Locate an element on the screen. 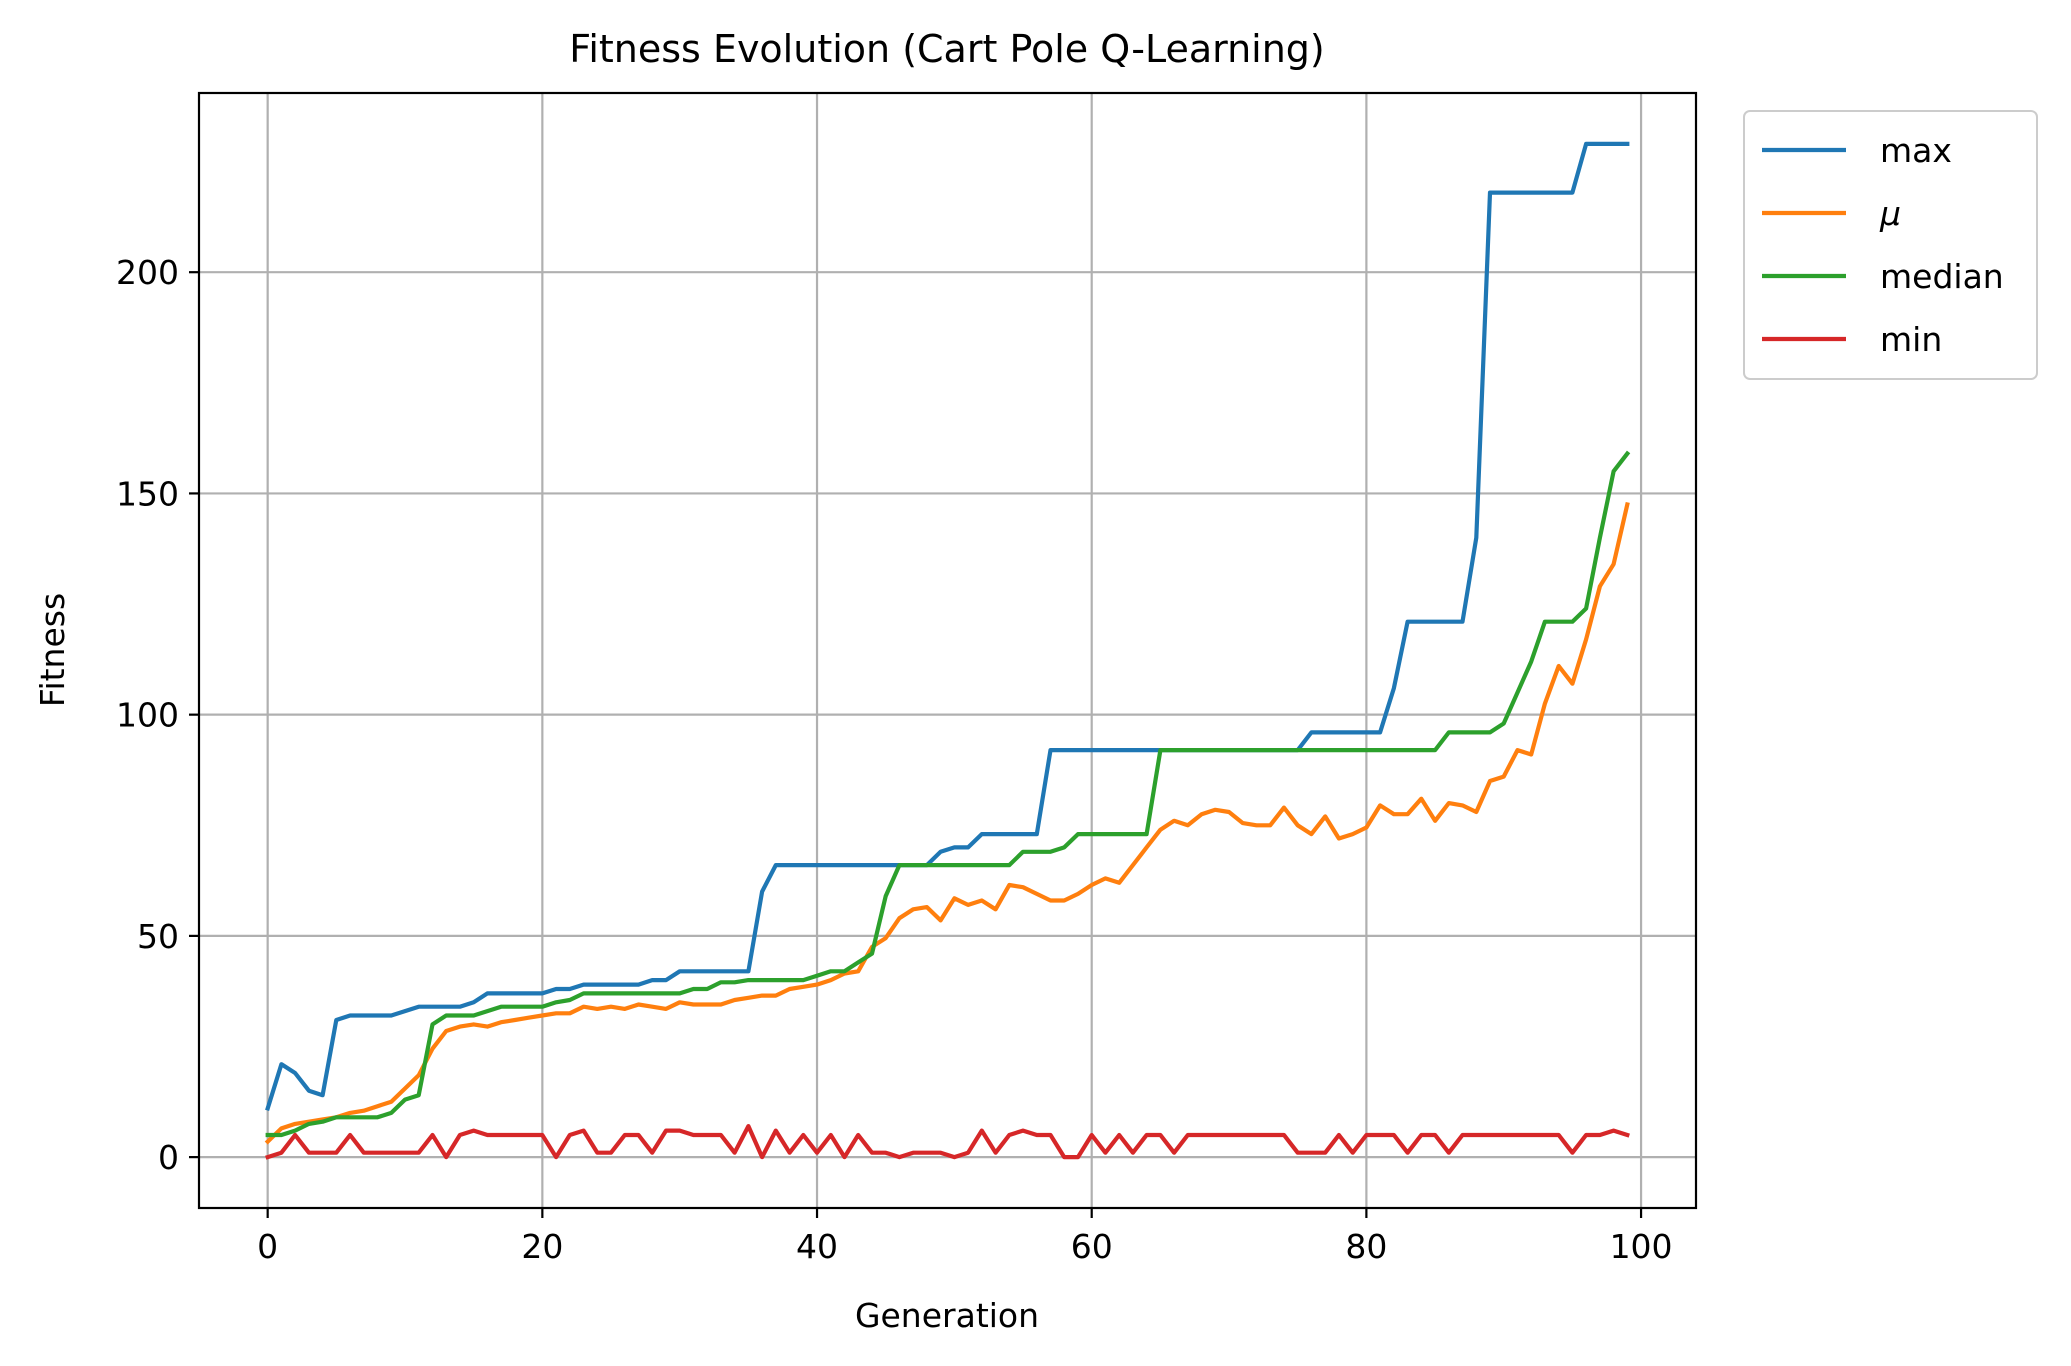 The width and height of the screenshot is (2071, 1366). x-tick-label: 40 is located at coordinates (817, 1246).